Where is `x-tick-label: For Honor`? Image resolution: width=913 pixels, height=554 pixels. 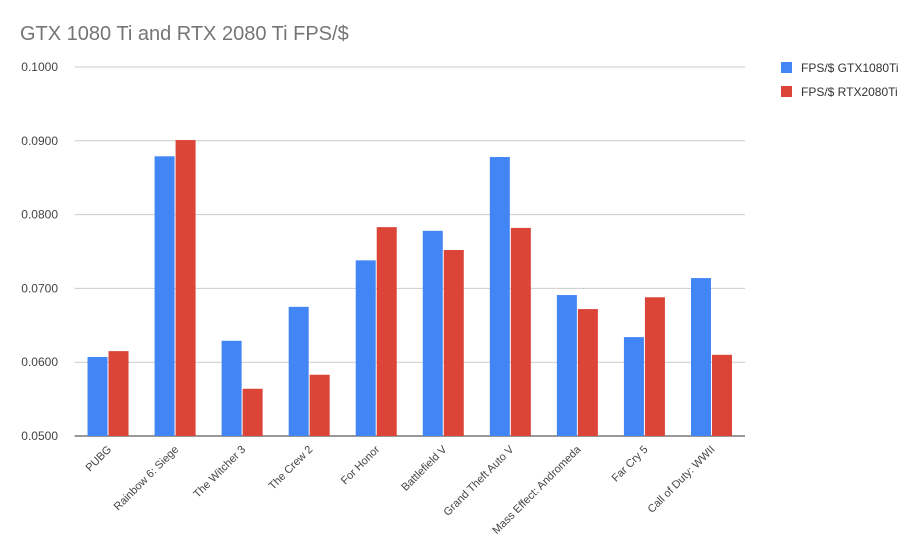 x-tick-label: For Honor is located at coordinates (361, 465).